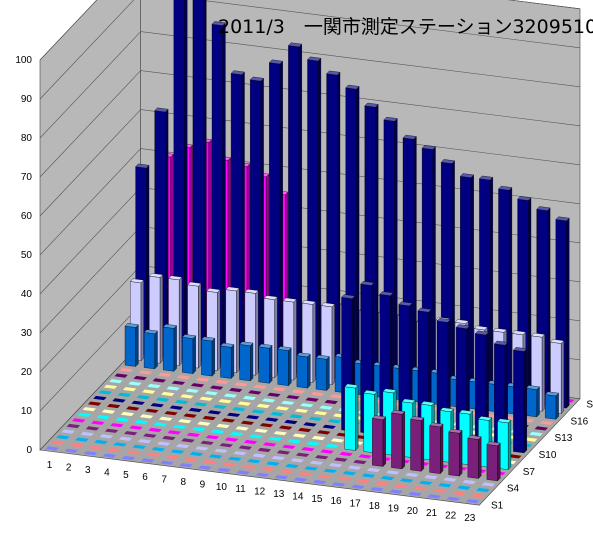 This screenshot has width=593, height=539. I want to click on x-tick-label: 13, so click(279, 494).